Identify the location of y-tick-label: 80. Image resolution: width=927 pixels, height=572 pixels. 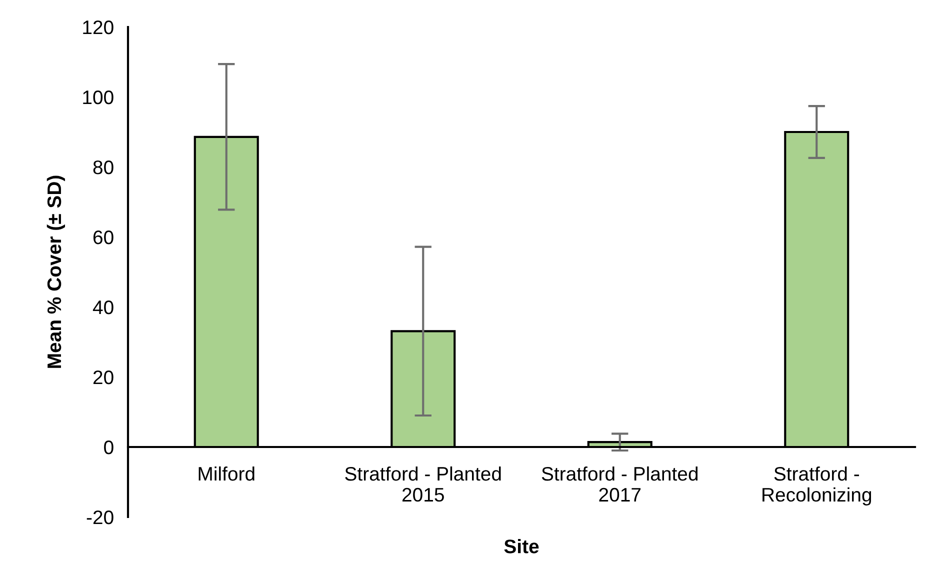
(103, 167).